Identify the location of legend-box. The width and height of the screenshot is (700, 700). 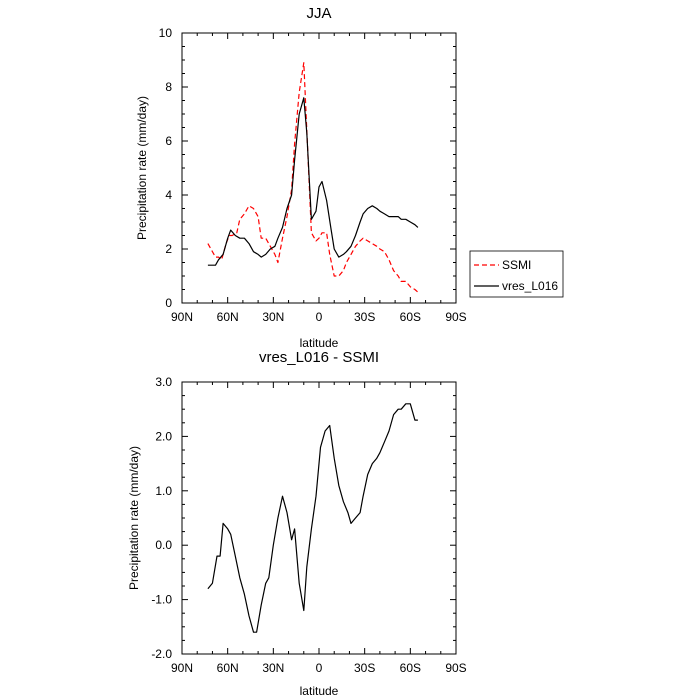
(516, 274).